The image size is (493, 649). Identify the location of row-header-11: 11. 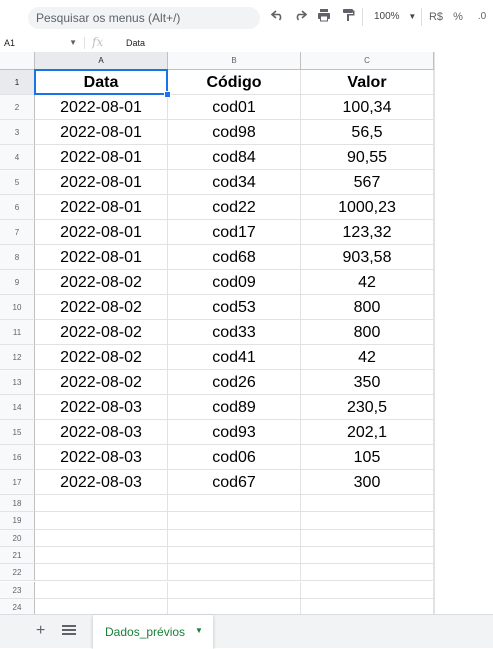
(17, 332).